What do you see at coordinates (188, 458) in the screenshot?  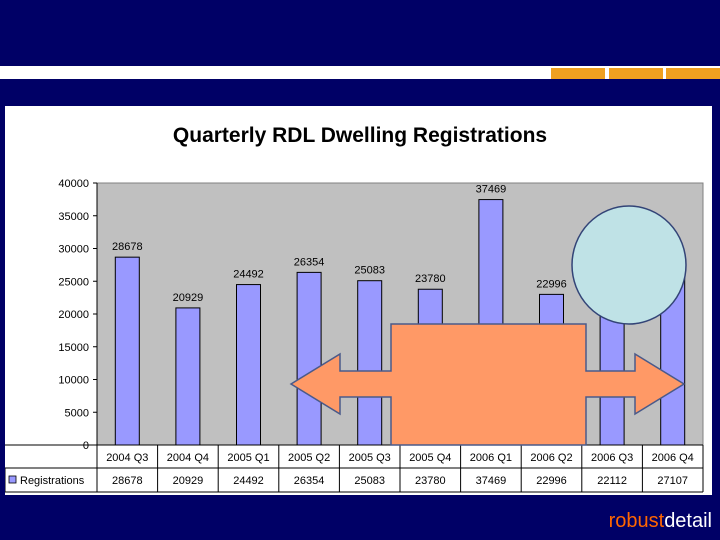 I see `x-tick-label: 2004 Q4` at bounding box center [188, 458].